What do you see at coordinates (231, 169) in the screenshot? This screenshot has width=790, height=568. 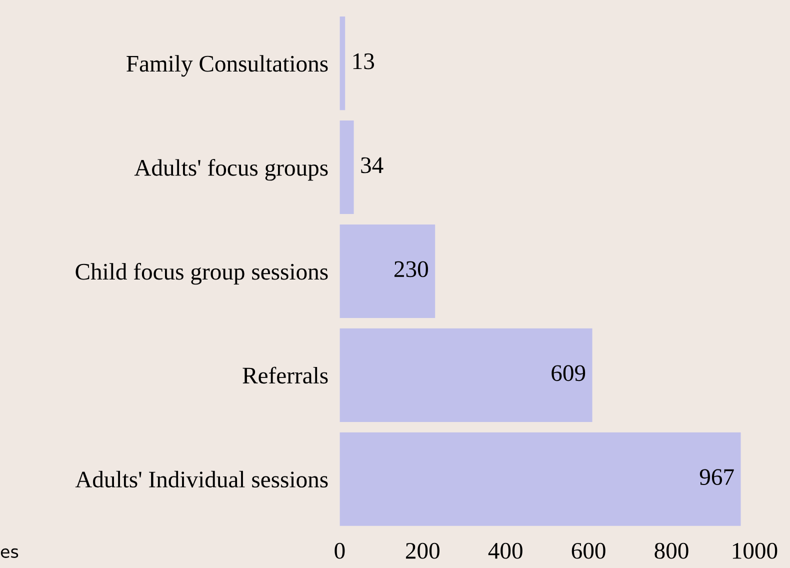 I see `y-tick-label: Adults' focus groups` at bounding box center [231, 169].